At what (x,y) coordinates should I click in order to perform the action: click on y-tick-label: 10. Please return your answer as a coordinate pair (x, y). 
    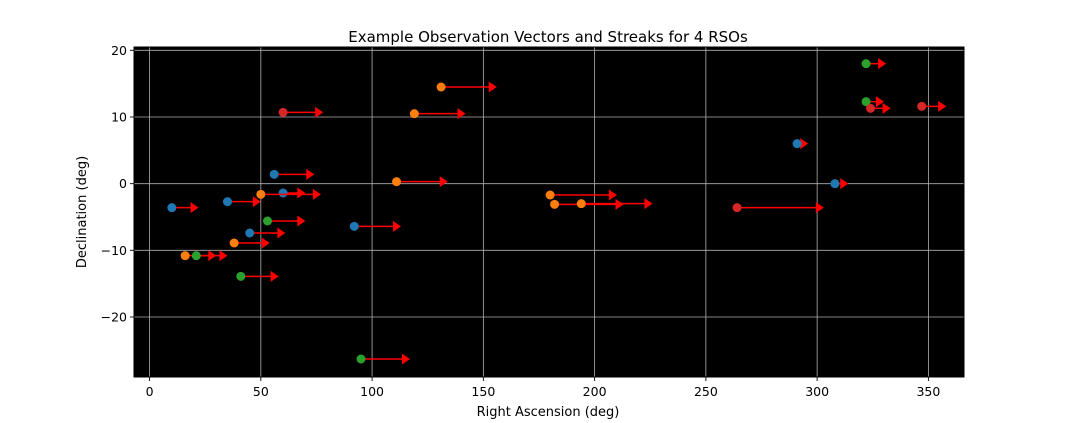
    Looking at the image, I should click on (119, 117).